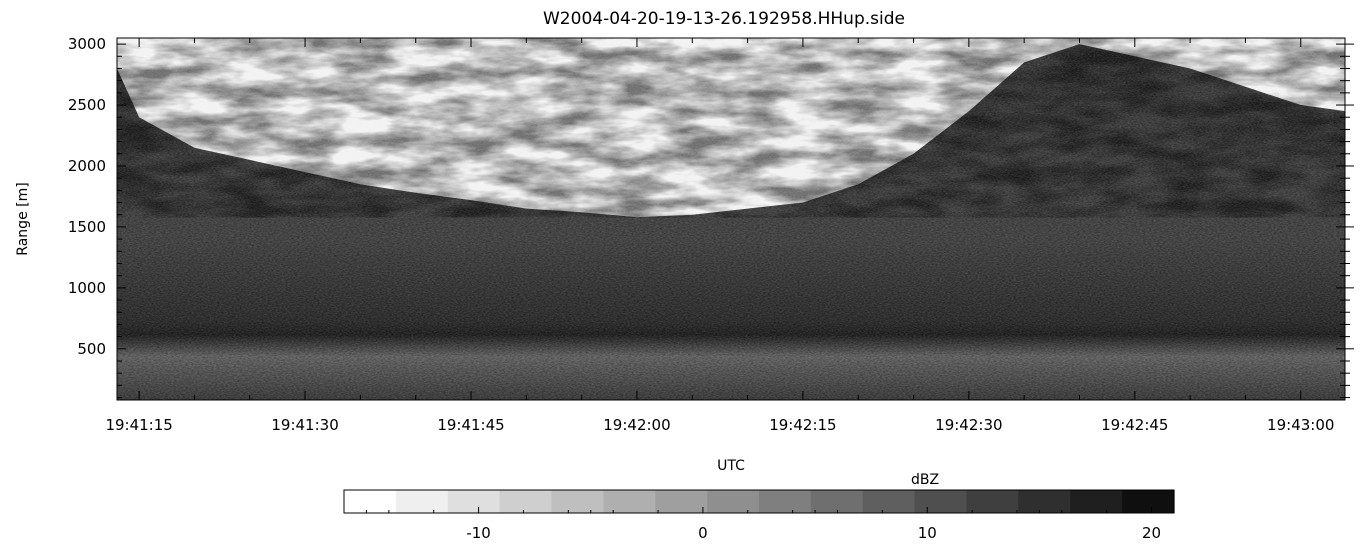 Image resolution: width=1367 pixels, height=546 pixels. What do you see at coordinates (636, 425) in the screenshot?
I see `x-tick-label: 19:42:00` at bounding box center [636, 425].